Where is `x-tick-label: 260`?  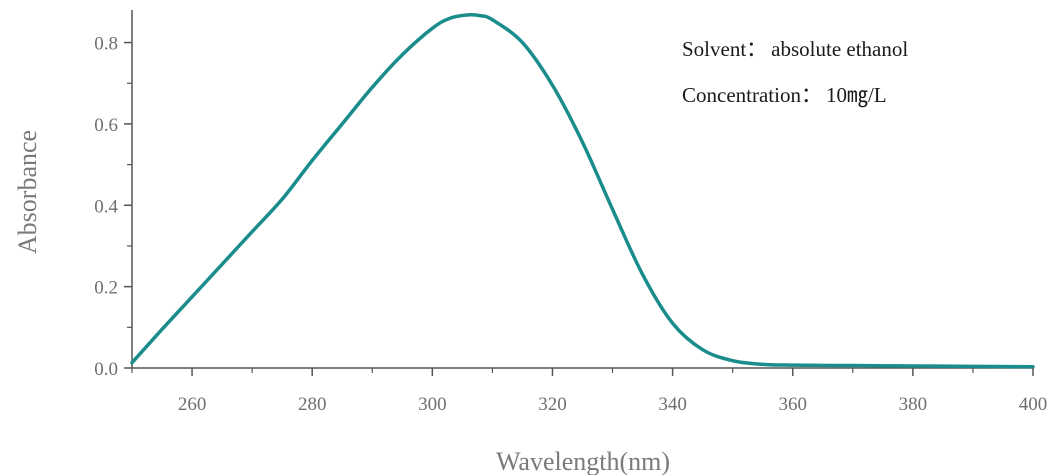 x-tick-label: 260 is located at coordinates (192, 404).